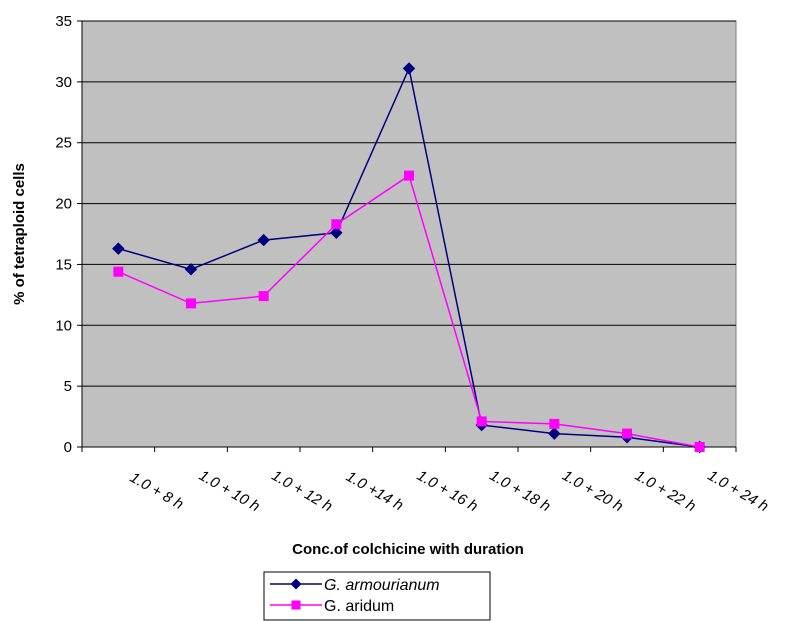 This screenshot has width=786, height=621. I want to click on x-tick-label: 1.0 + 10 h, so click(229, 491).